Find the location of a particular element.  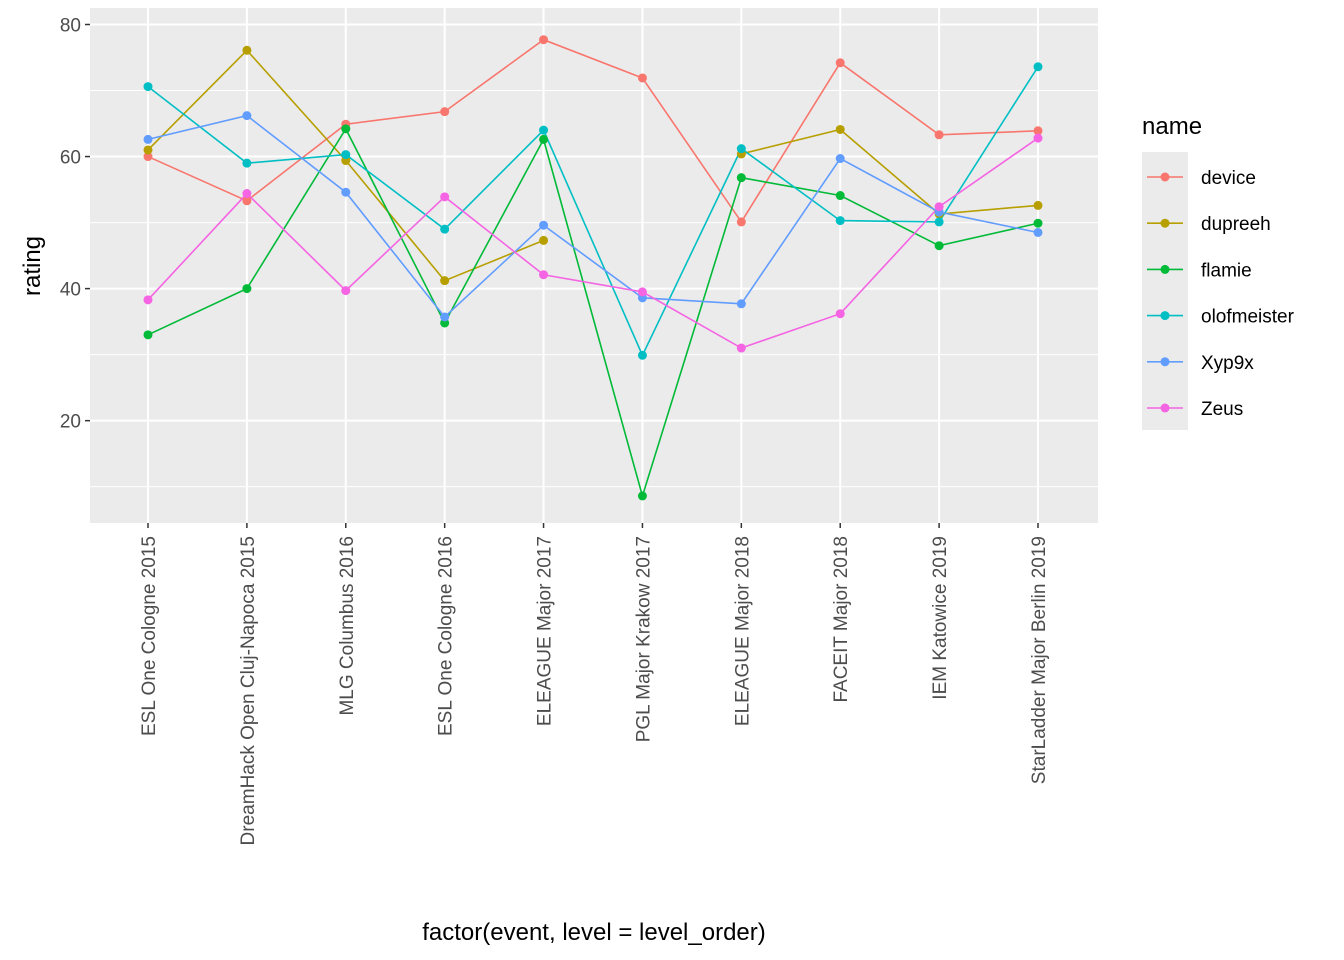

legend-label-device: device is located at coordinates (1228, 178).